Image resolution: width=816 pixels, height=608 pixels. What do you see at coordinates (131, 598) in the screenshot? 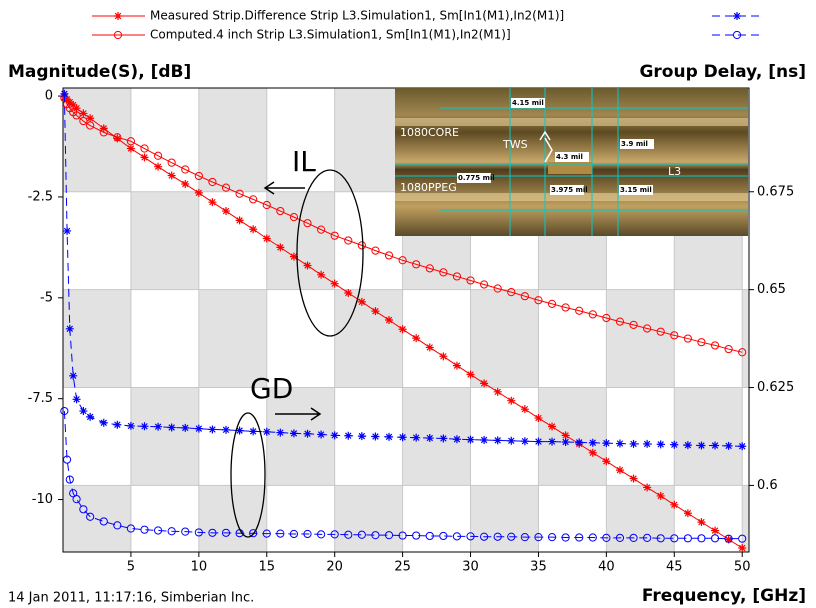
I see `footer: 14 Jan 2011, 11:17:16, Simberian Inc.` at bounding box center [131, 598].